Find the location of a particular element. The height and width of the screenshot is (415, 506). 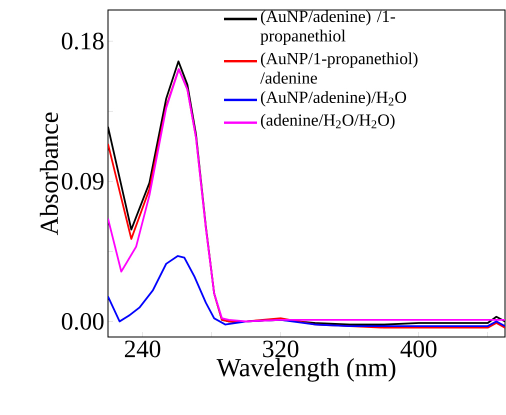

legend-label: (adenine/H$_{2}$O/H$_{2}$O) is located at coordinates (327, 122).